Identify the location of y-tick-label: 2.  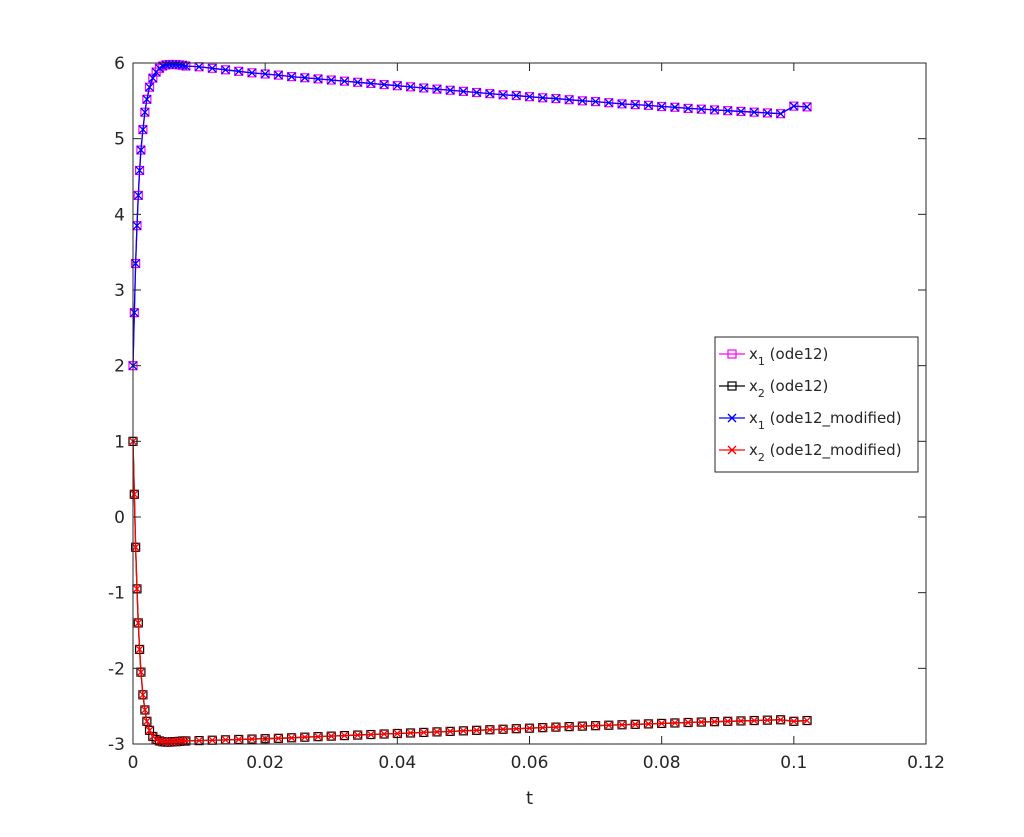
(119, 367).